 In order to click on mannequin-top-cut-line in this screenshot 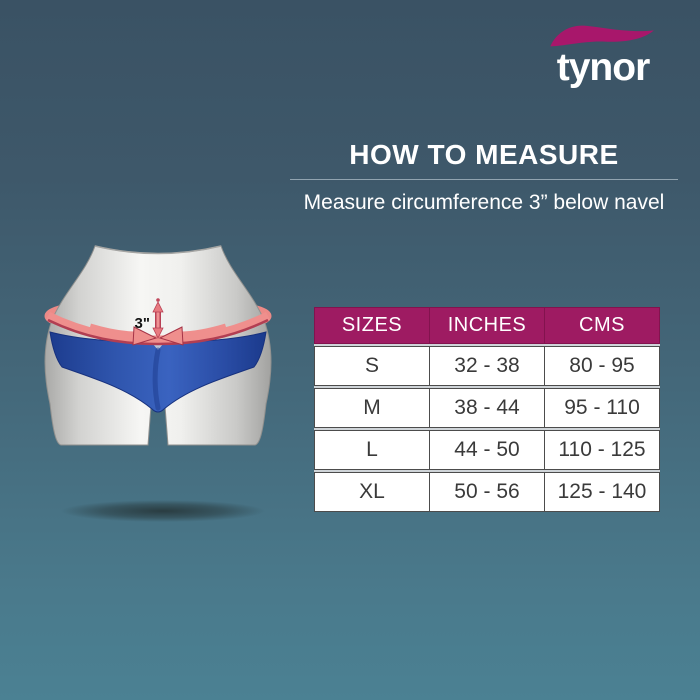, I will do `click(158, 250)`.